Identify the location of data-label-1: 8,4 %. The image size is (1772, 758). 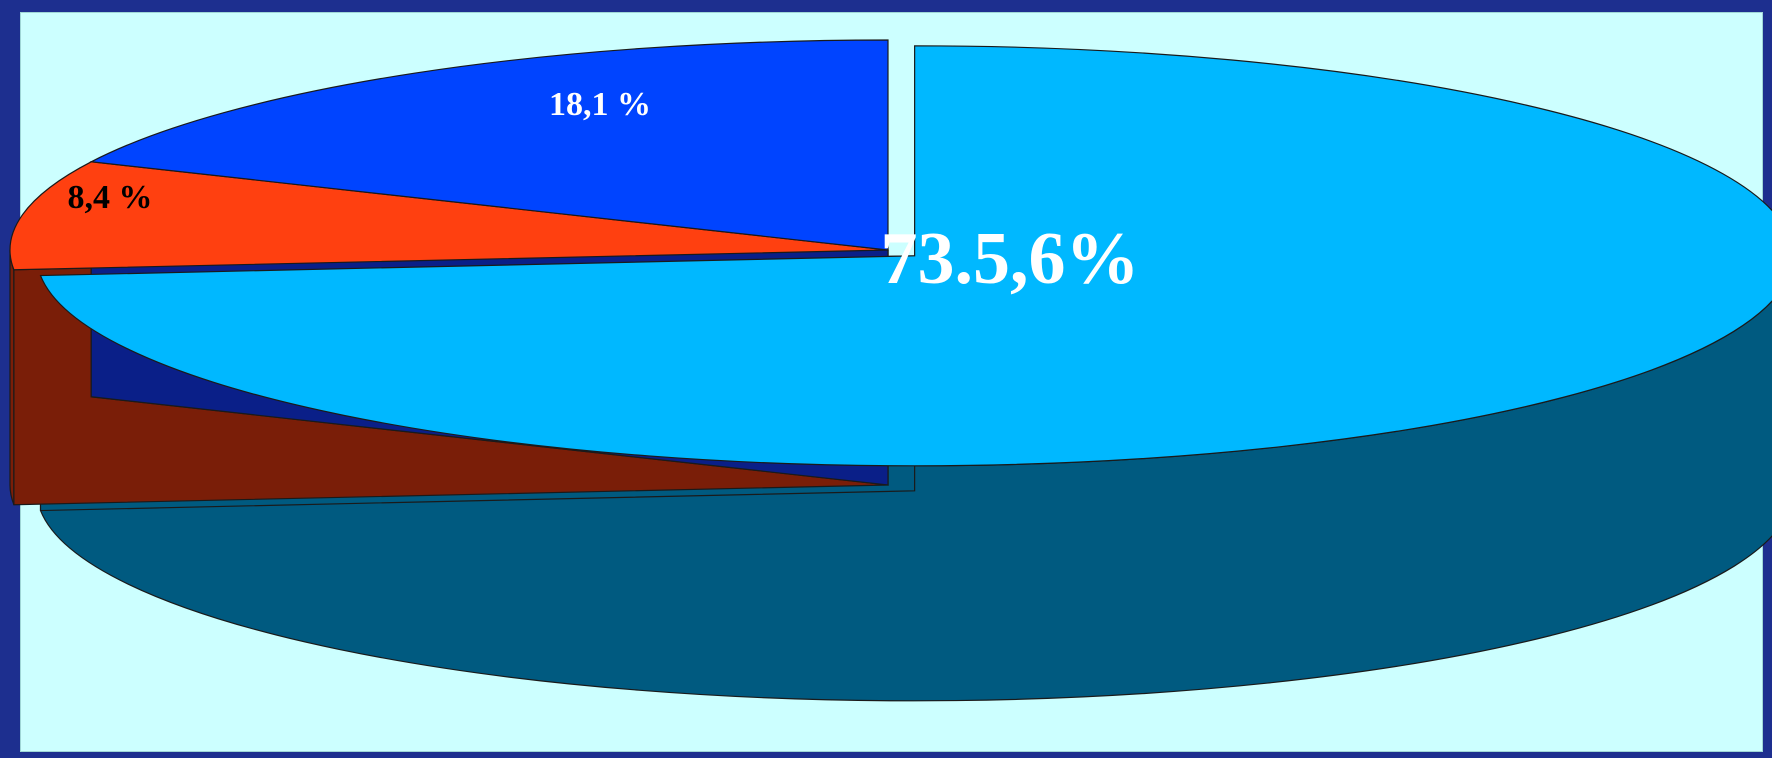
(110, 197).